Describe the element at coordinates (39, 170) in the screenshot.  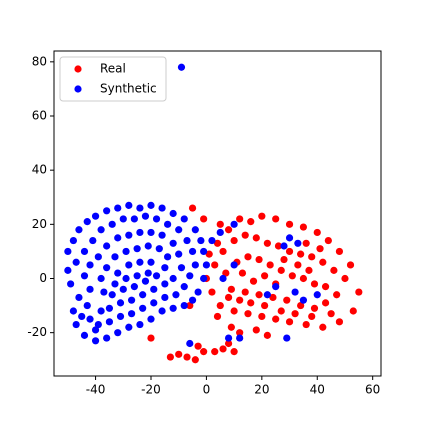
I see `y-tick-label: 40` at that location.